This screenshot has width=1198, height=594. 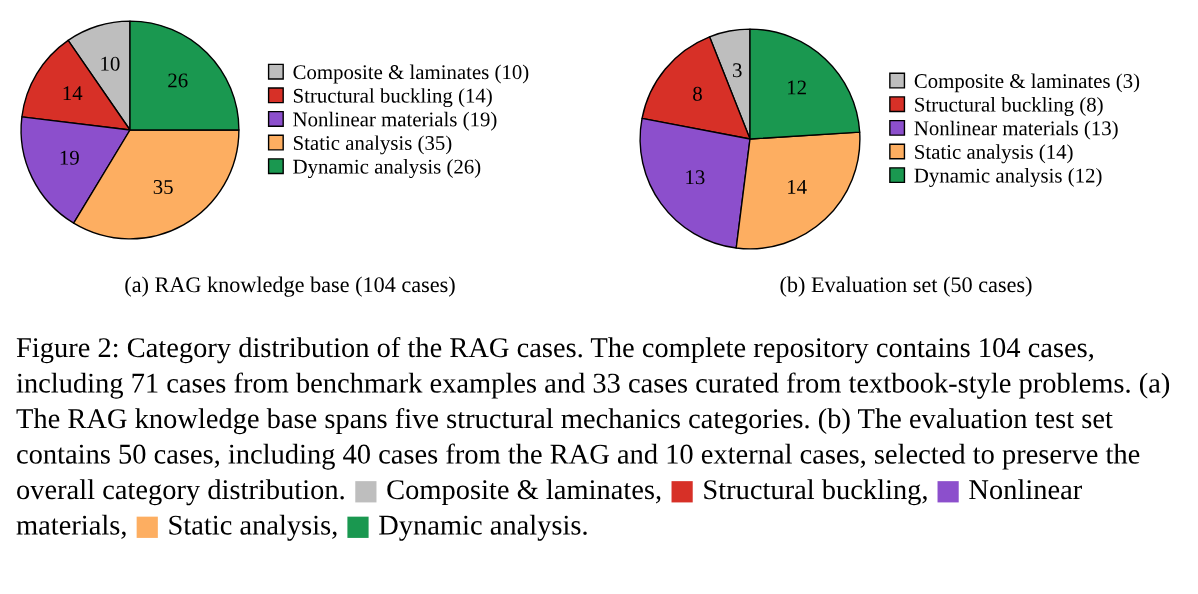 What do you see at coordinates (387, 169) in the screenshot?
I see `legend-label: Dynamic analysis (26)` at bounding box center [387, 169].